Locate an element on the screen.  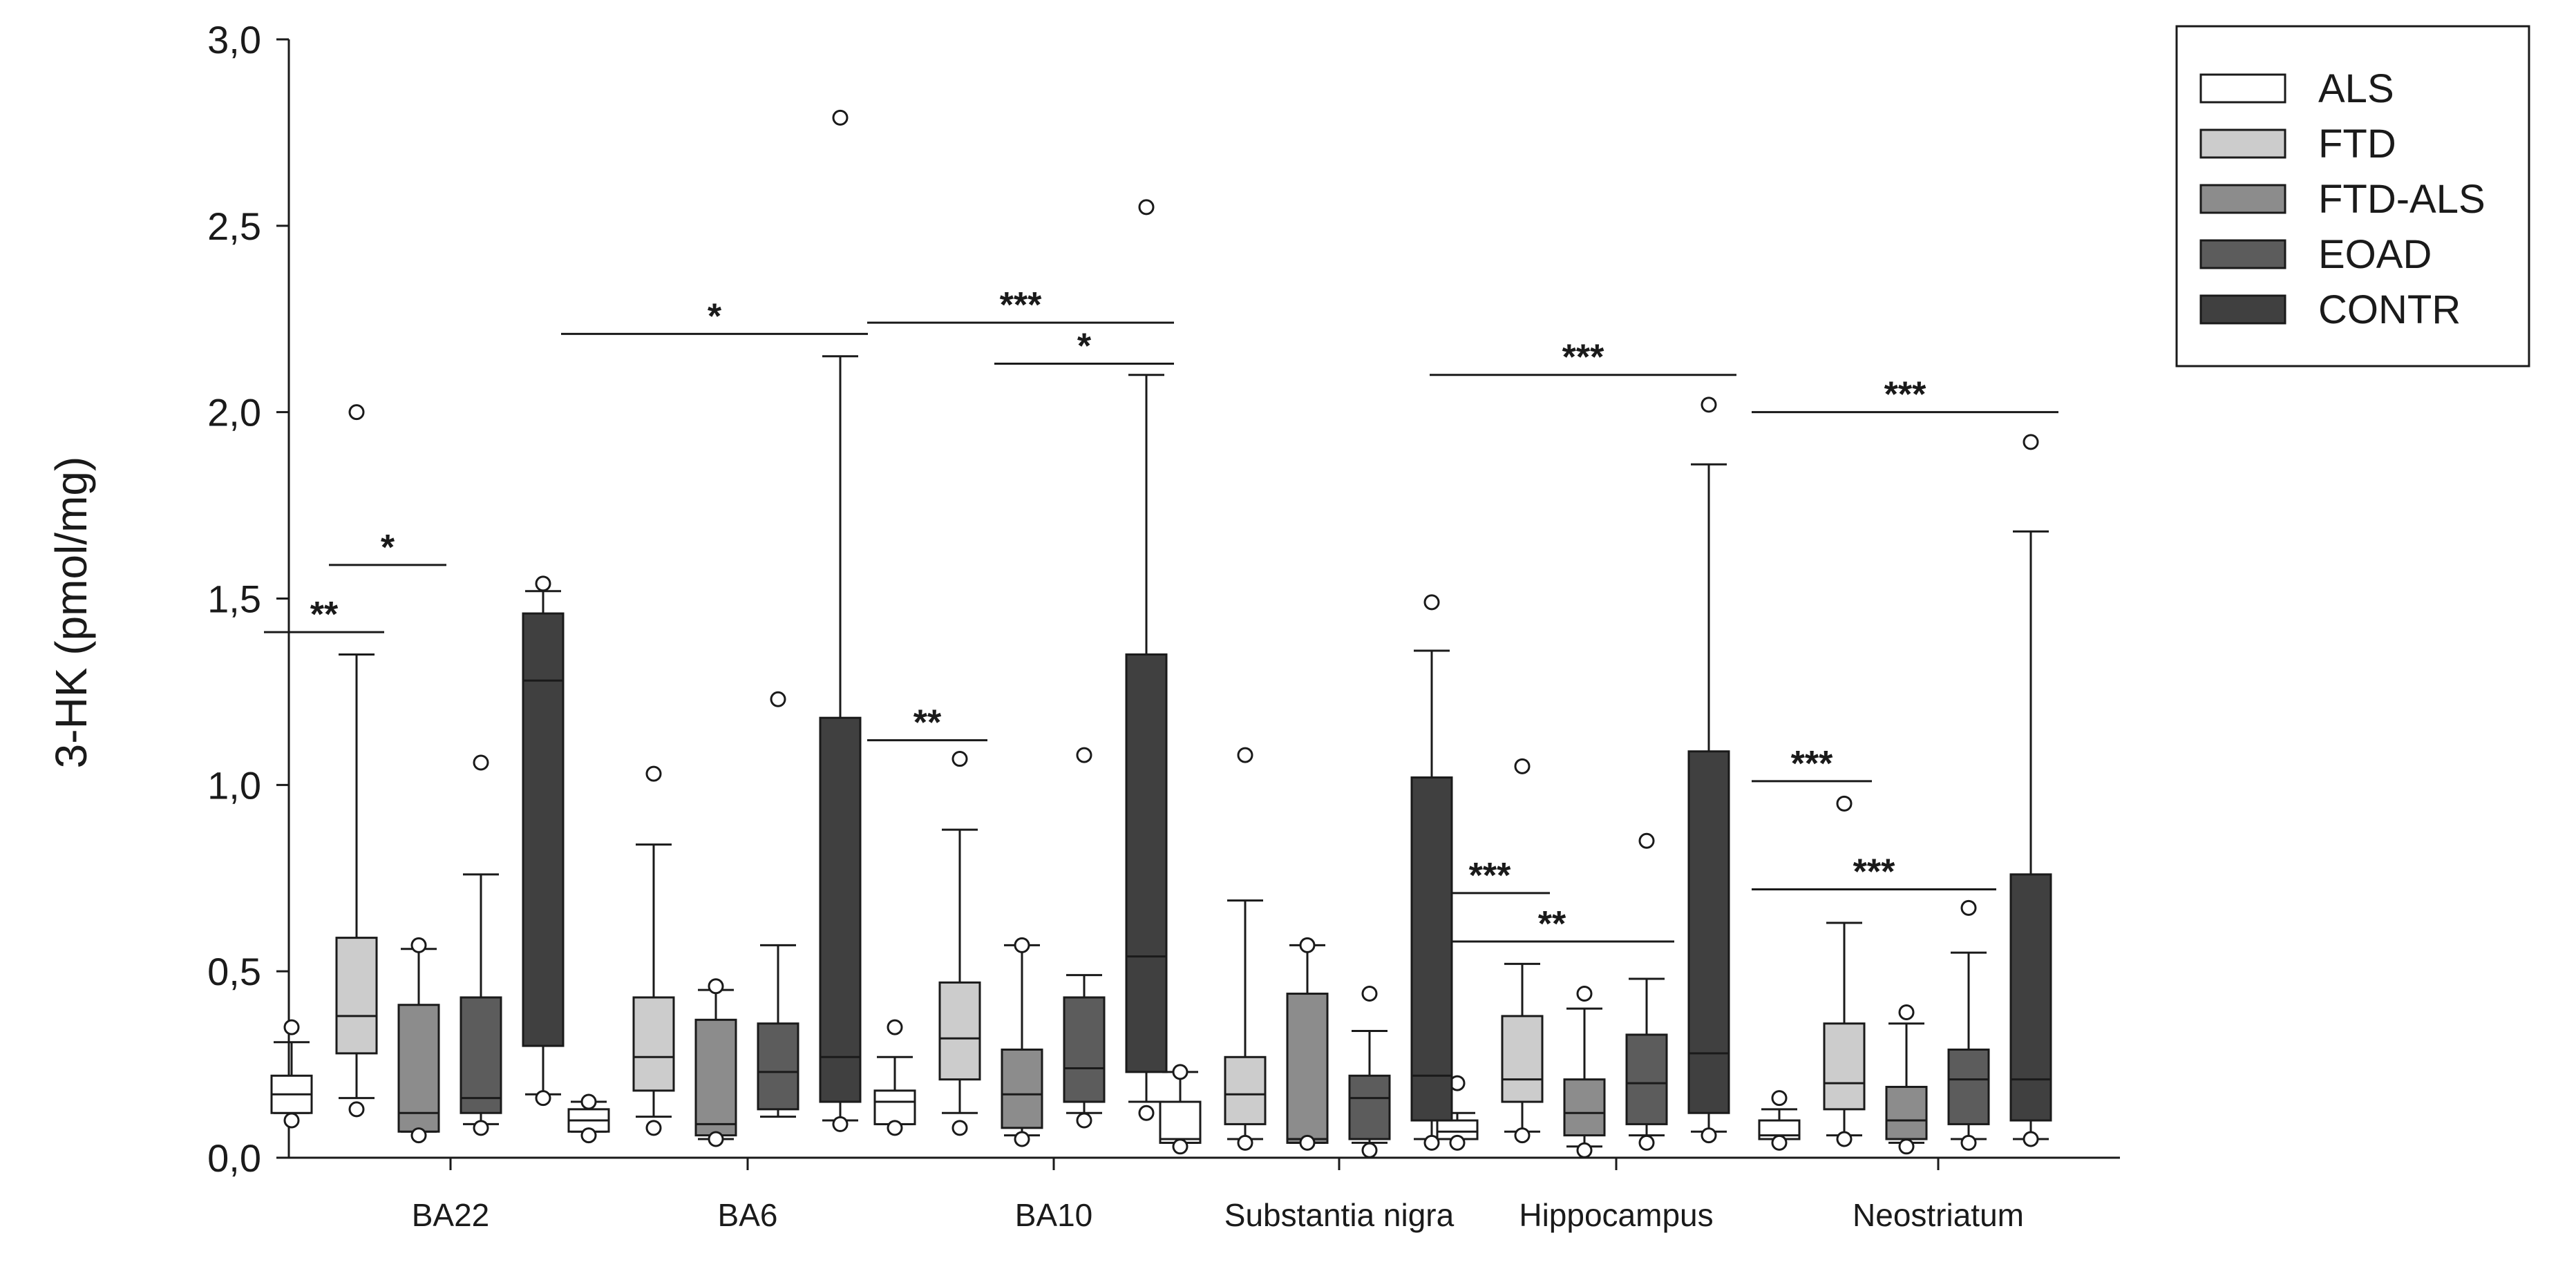
legend-swatch-ftd-als is located at coordinates (2242, 199).